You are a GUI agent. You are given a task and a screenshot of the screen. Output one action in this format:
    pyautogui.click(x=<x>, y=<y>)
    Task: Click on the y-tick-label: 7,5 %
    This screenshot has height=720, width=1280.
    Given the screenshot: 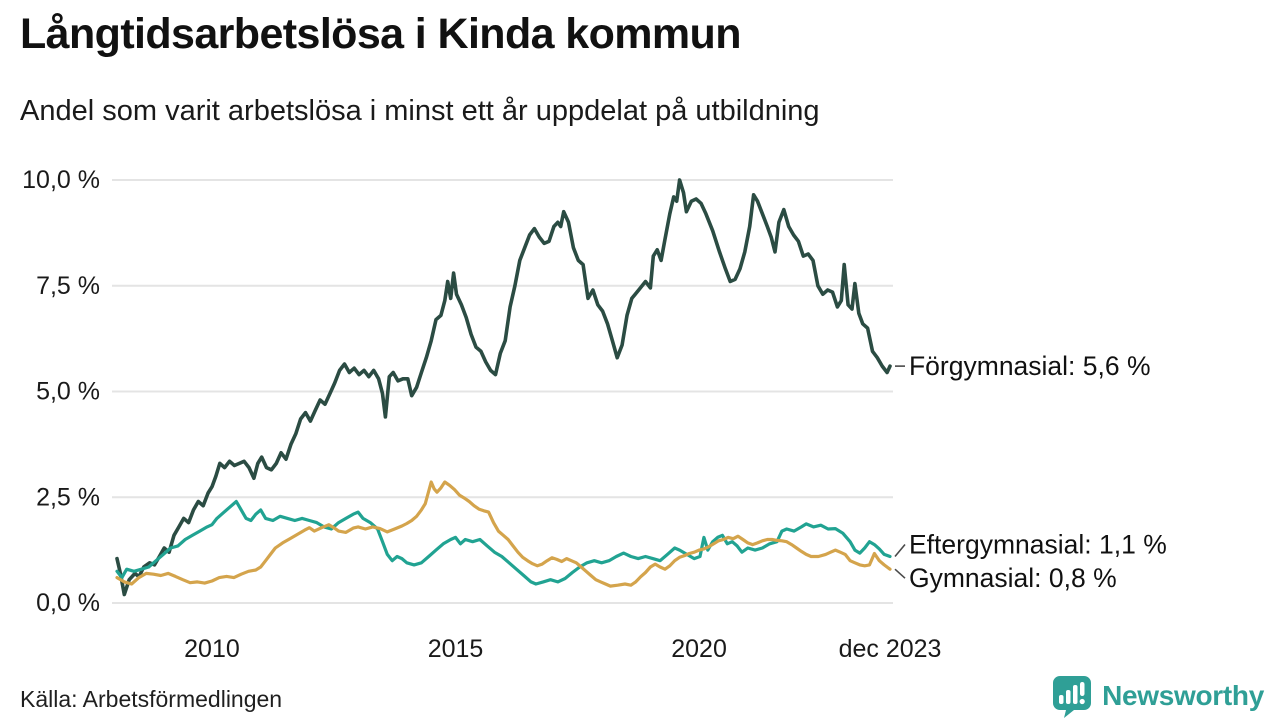 What is the action you would take?
    pyautogui.click(x=68, y=286)
    